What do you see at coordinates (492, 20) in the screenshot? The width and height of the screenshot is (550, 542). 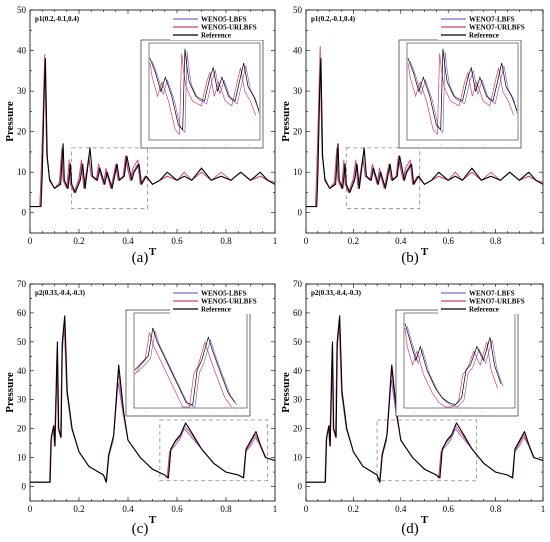 I see `legend-entry: WENO7-LBFS` at bounding box center [492, 20].